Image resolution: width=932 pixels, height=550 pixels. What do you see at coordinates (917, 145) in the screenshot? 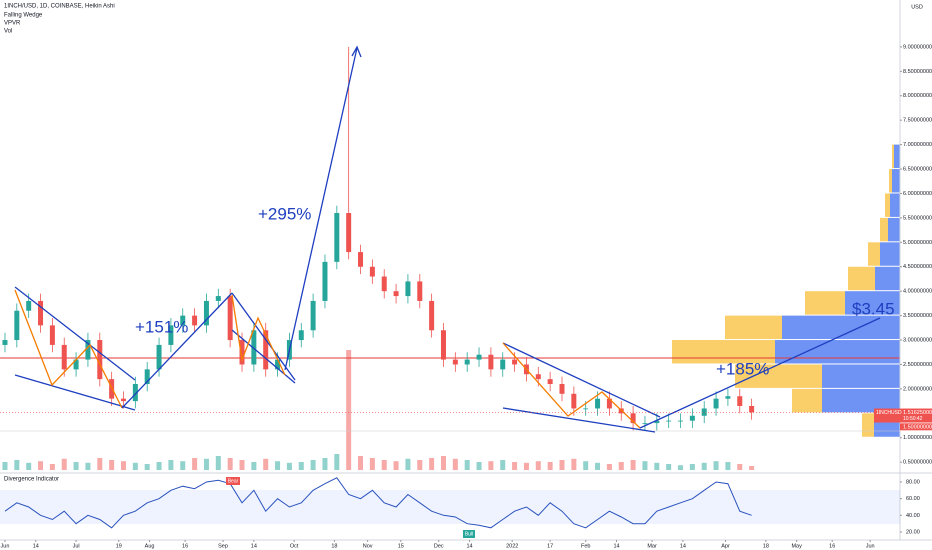
I see `y-tick-label: 7.00000000` at bounding box center [917, 145].